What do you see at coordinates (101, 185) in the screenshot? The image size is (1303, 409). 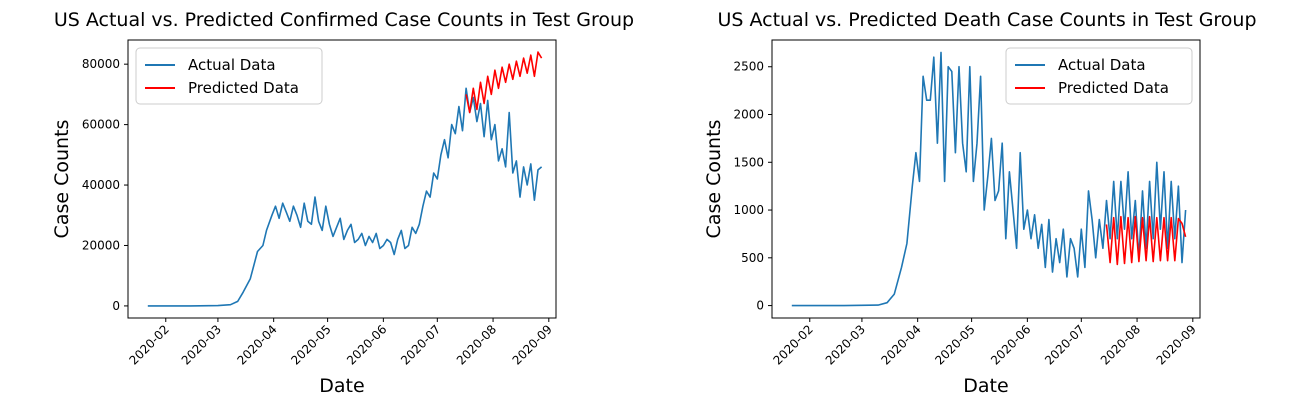 I see `y-tick-label: 40000` at bounding box center [101, 185].